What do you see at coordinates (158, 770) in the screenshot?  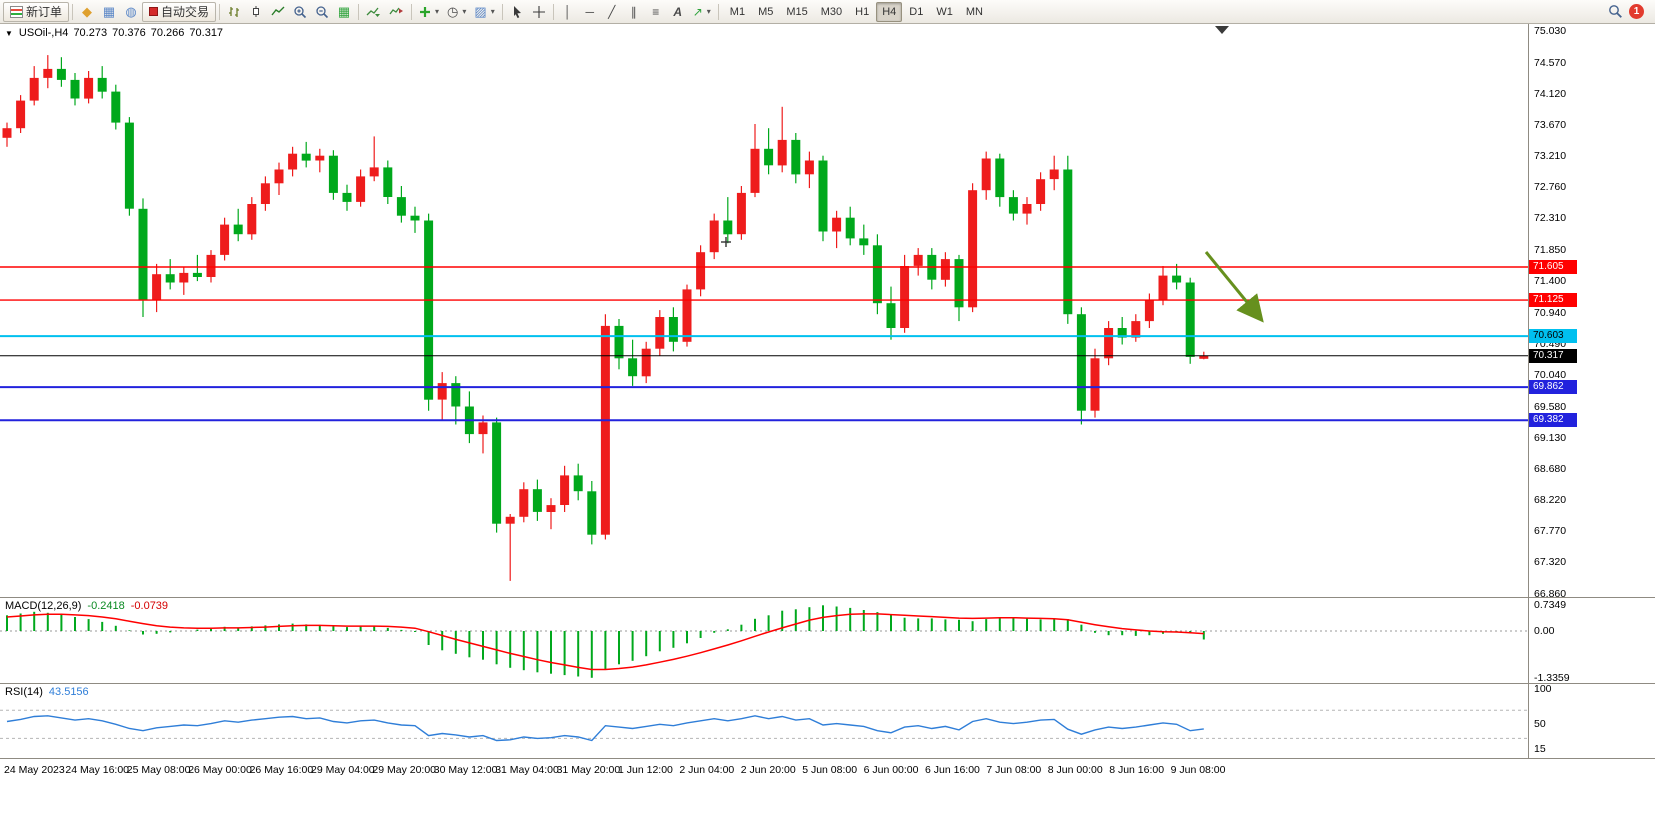 I see `time-axis-label: 25 May 08:00` at bounding box center [158, 770].